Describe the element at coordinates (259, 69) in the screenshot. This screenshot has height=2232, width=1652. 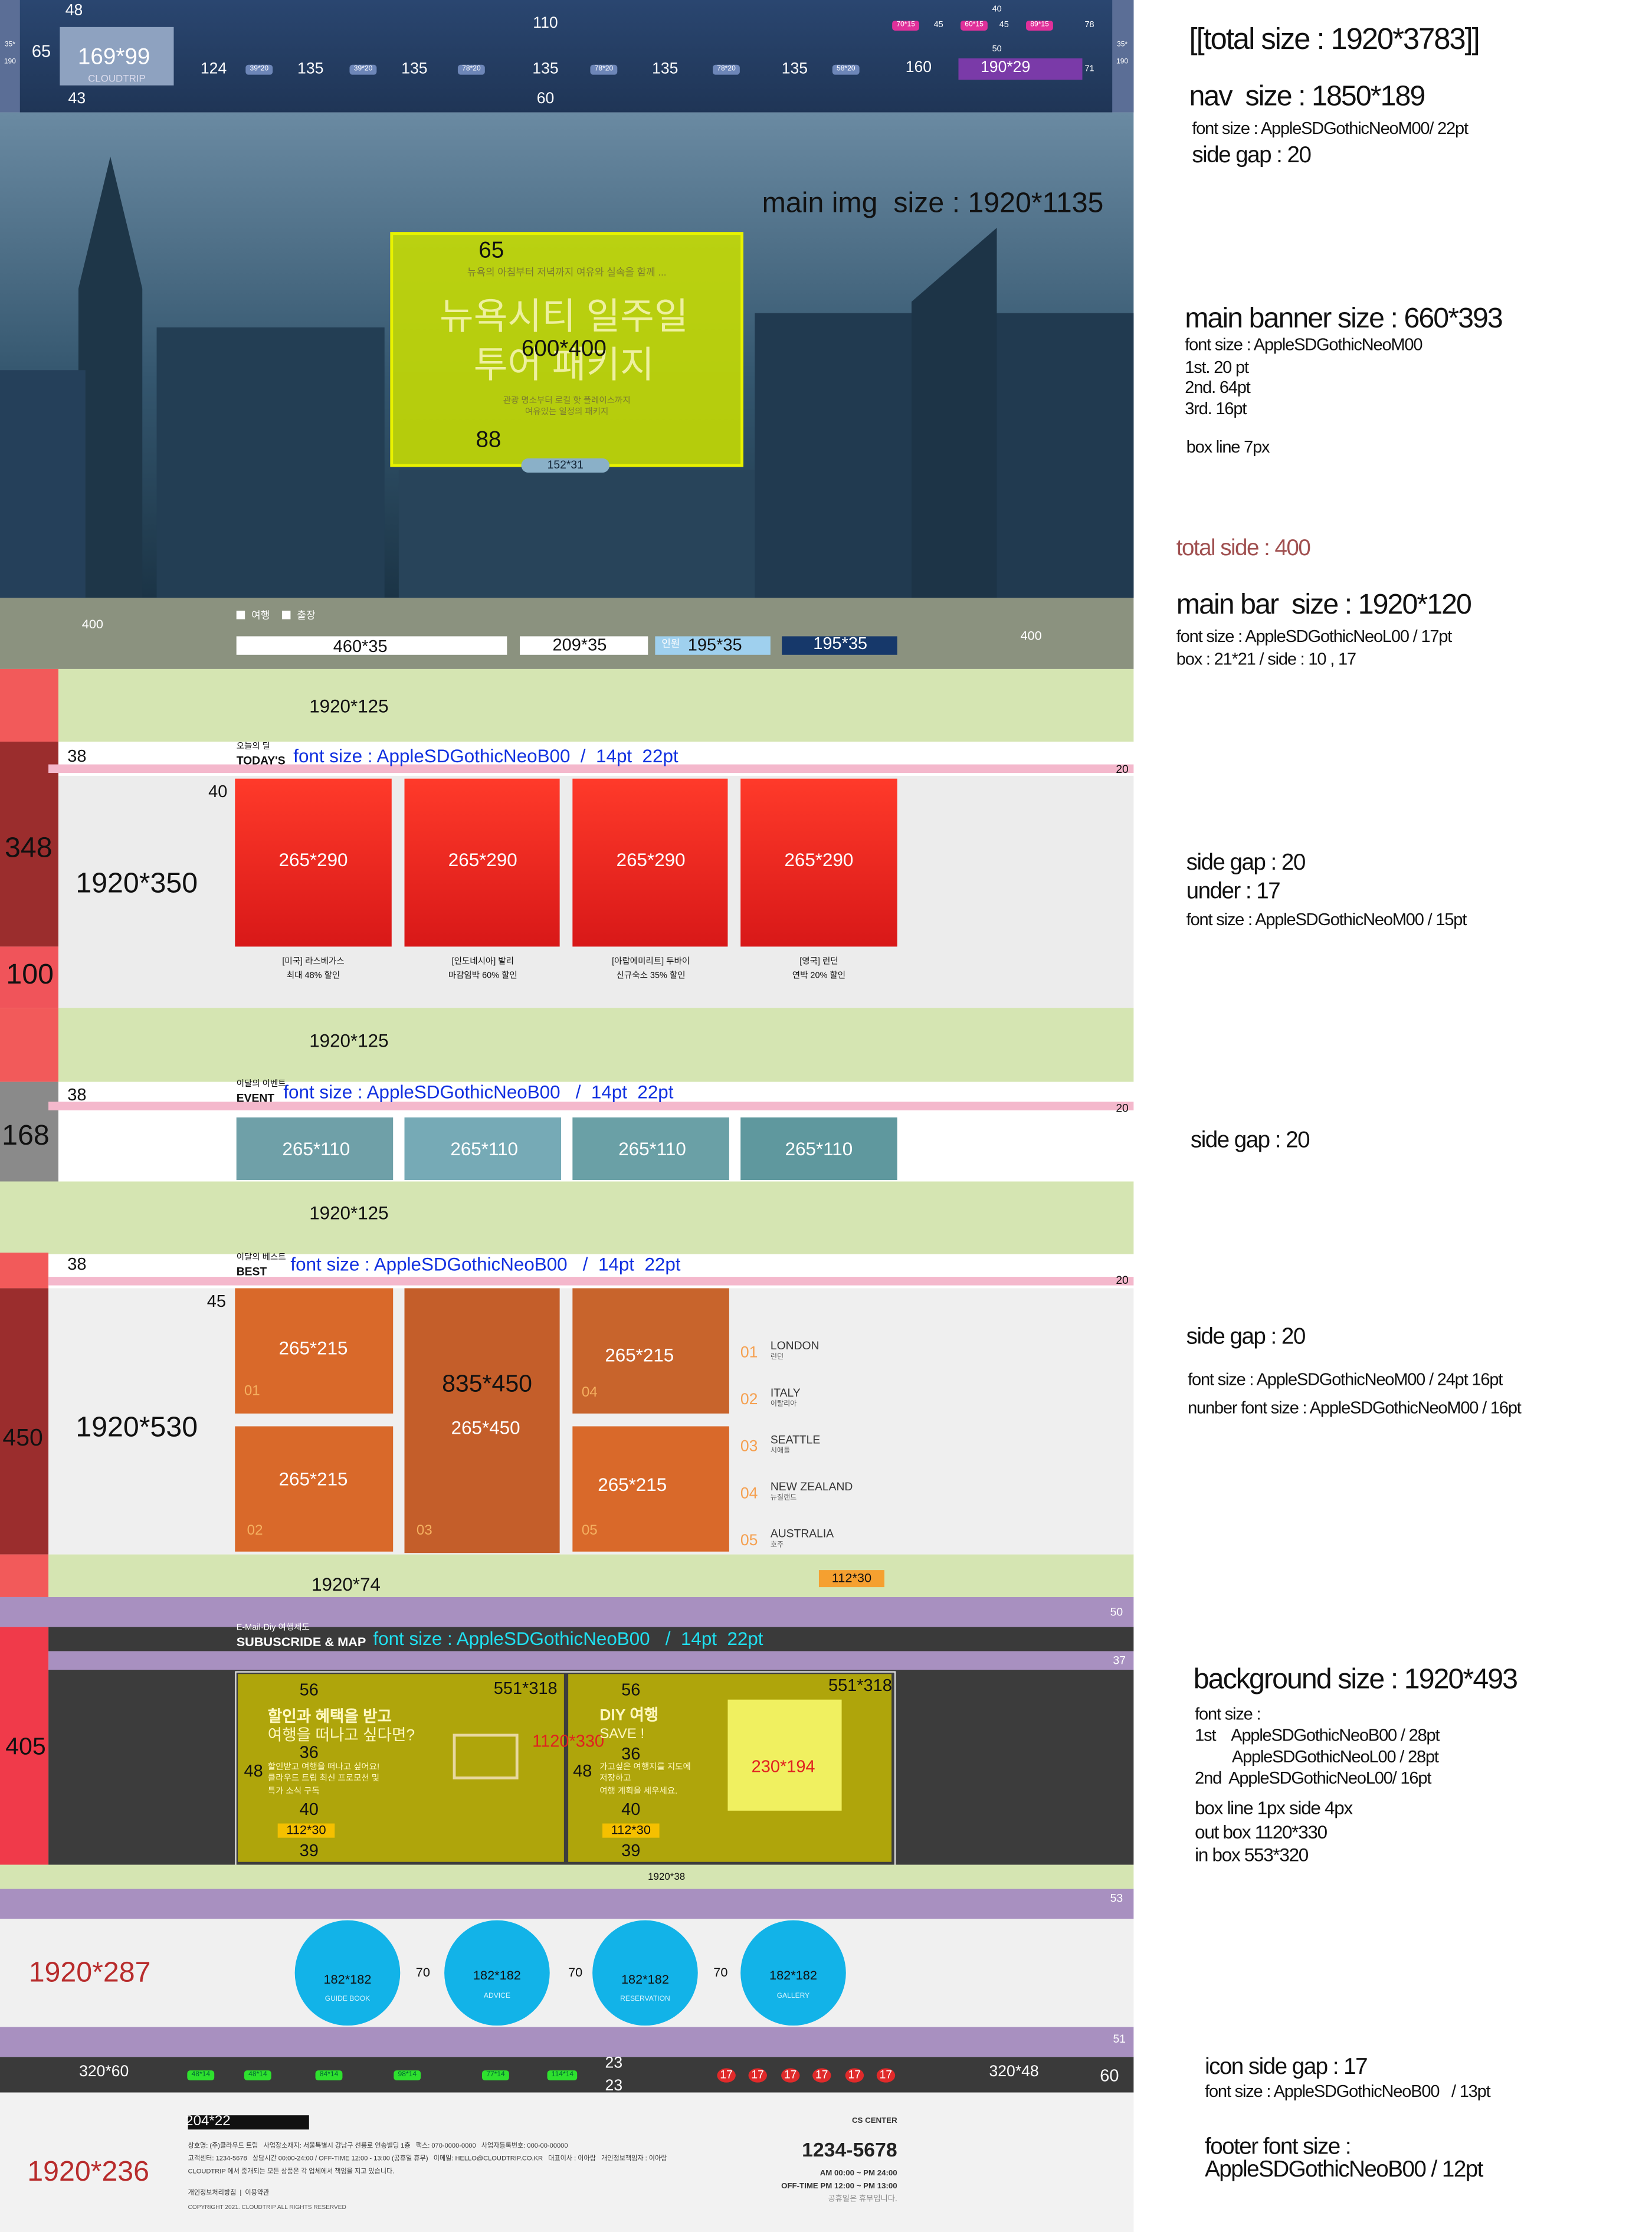
I see `nav-label: 39*20` at that location.